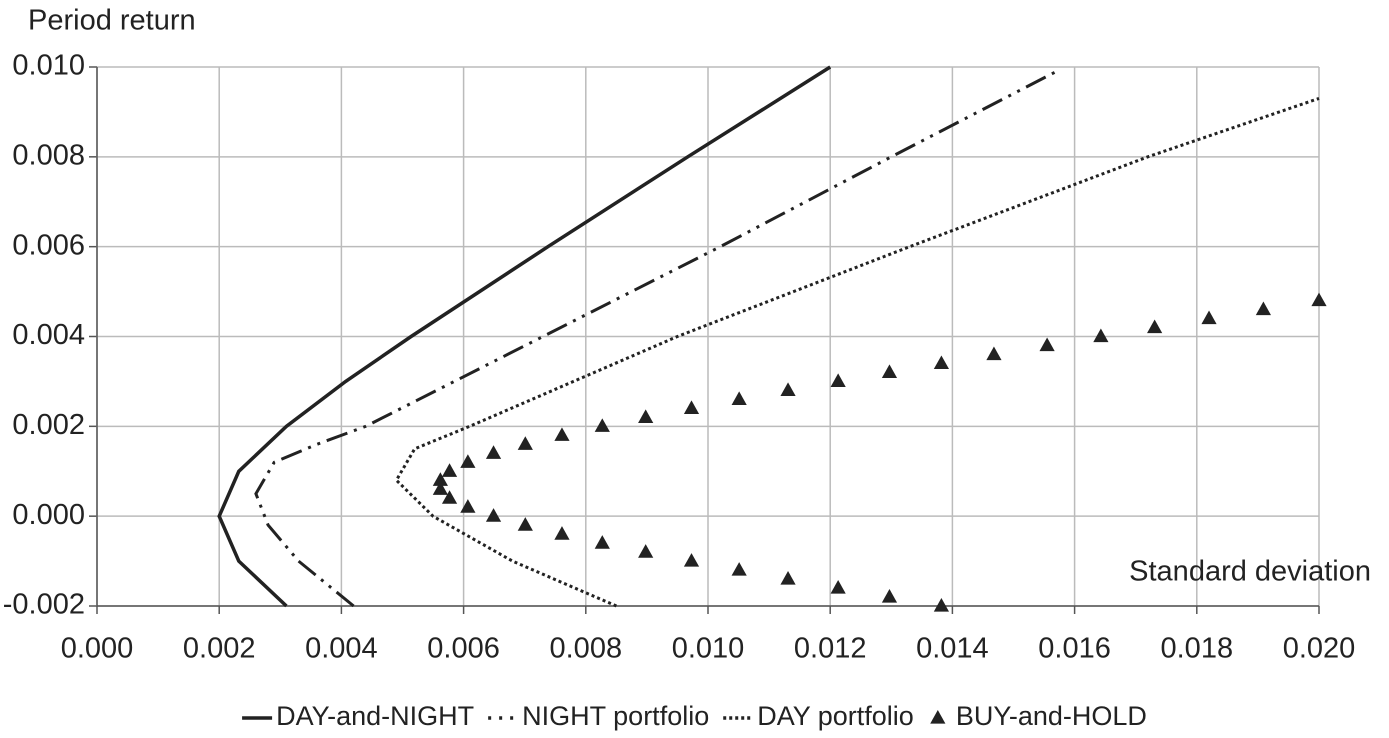  Describe the element at coordinates (1051, 716) in the screenshot. I see `legend-label: BUY-and-HOLD` at that location.